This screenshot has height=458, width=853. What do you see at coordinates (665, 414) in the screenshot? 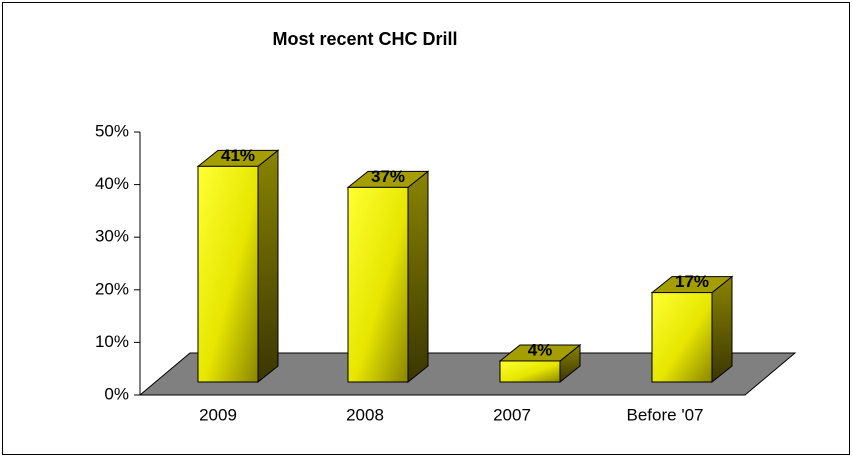
I see `x-tick-label: Before '07` at bounding box center [665, 414].